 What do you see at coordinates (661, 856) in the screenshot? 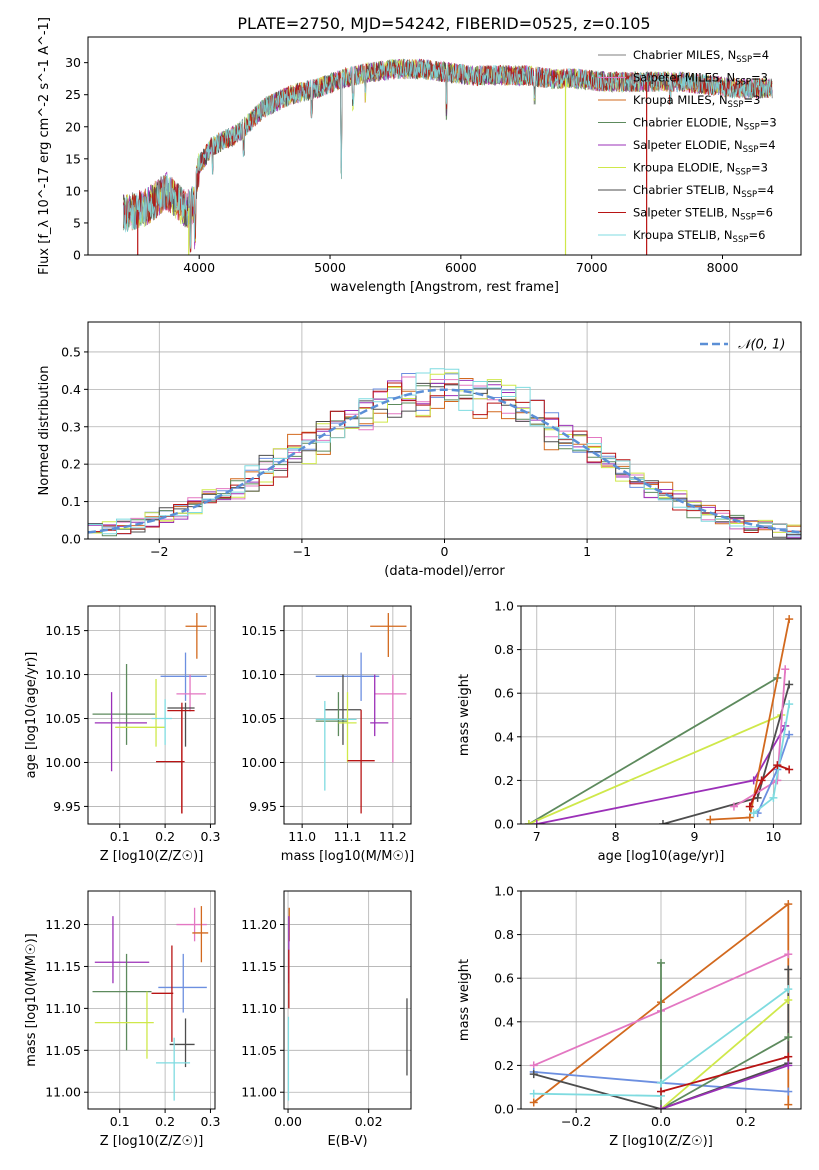
I see `x-axis-label: age [log10(age/yr)]` at bounding box center [661, 856].